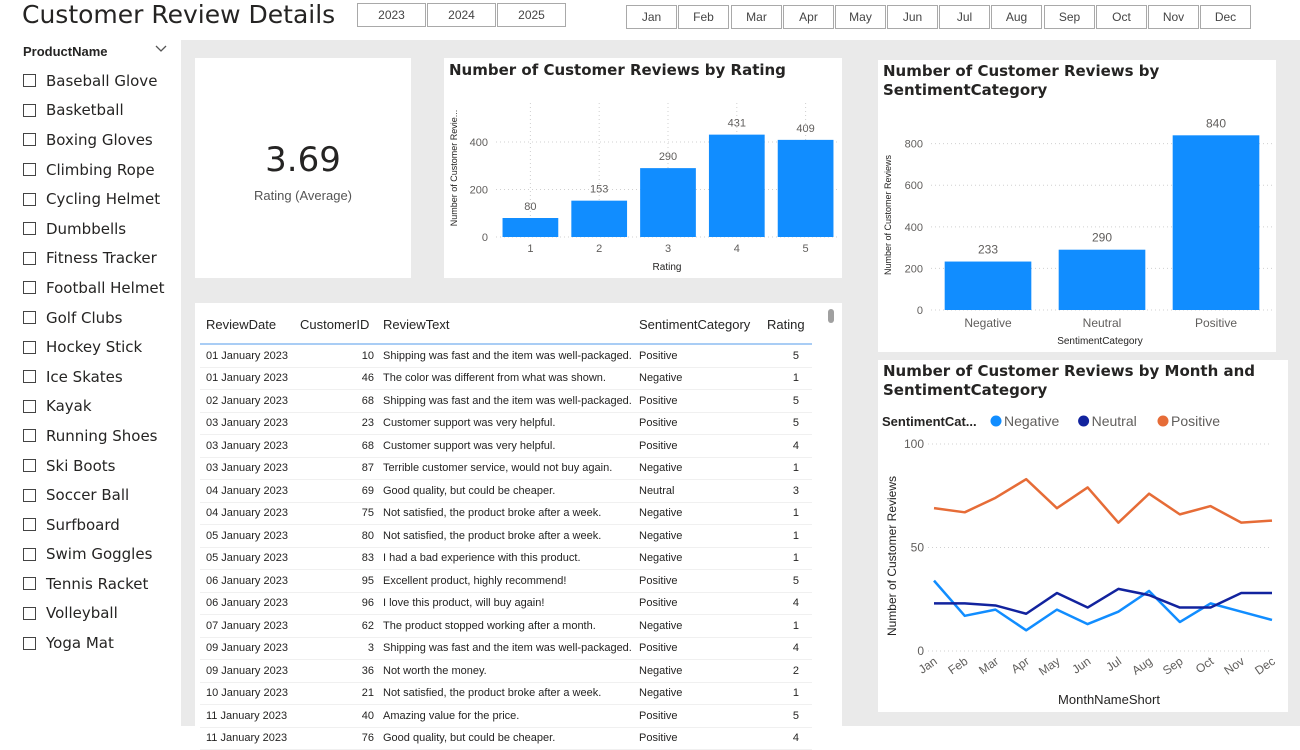 The image size is (1300, 750). What do you see at coordinates (1016, 17) in the screenshot?
I see `month-button-aug: Aug` at bounding box center [1016, 17].